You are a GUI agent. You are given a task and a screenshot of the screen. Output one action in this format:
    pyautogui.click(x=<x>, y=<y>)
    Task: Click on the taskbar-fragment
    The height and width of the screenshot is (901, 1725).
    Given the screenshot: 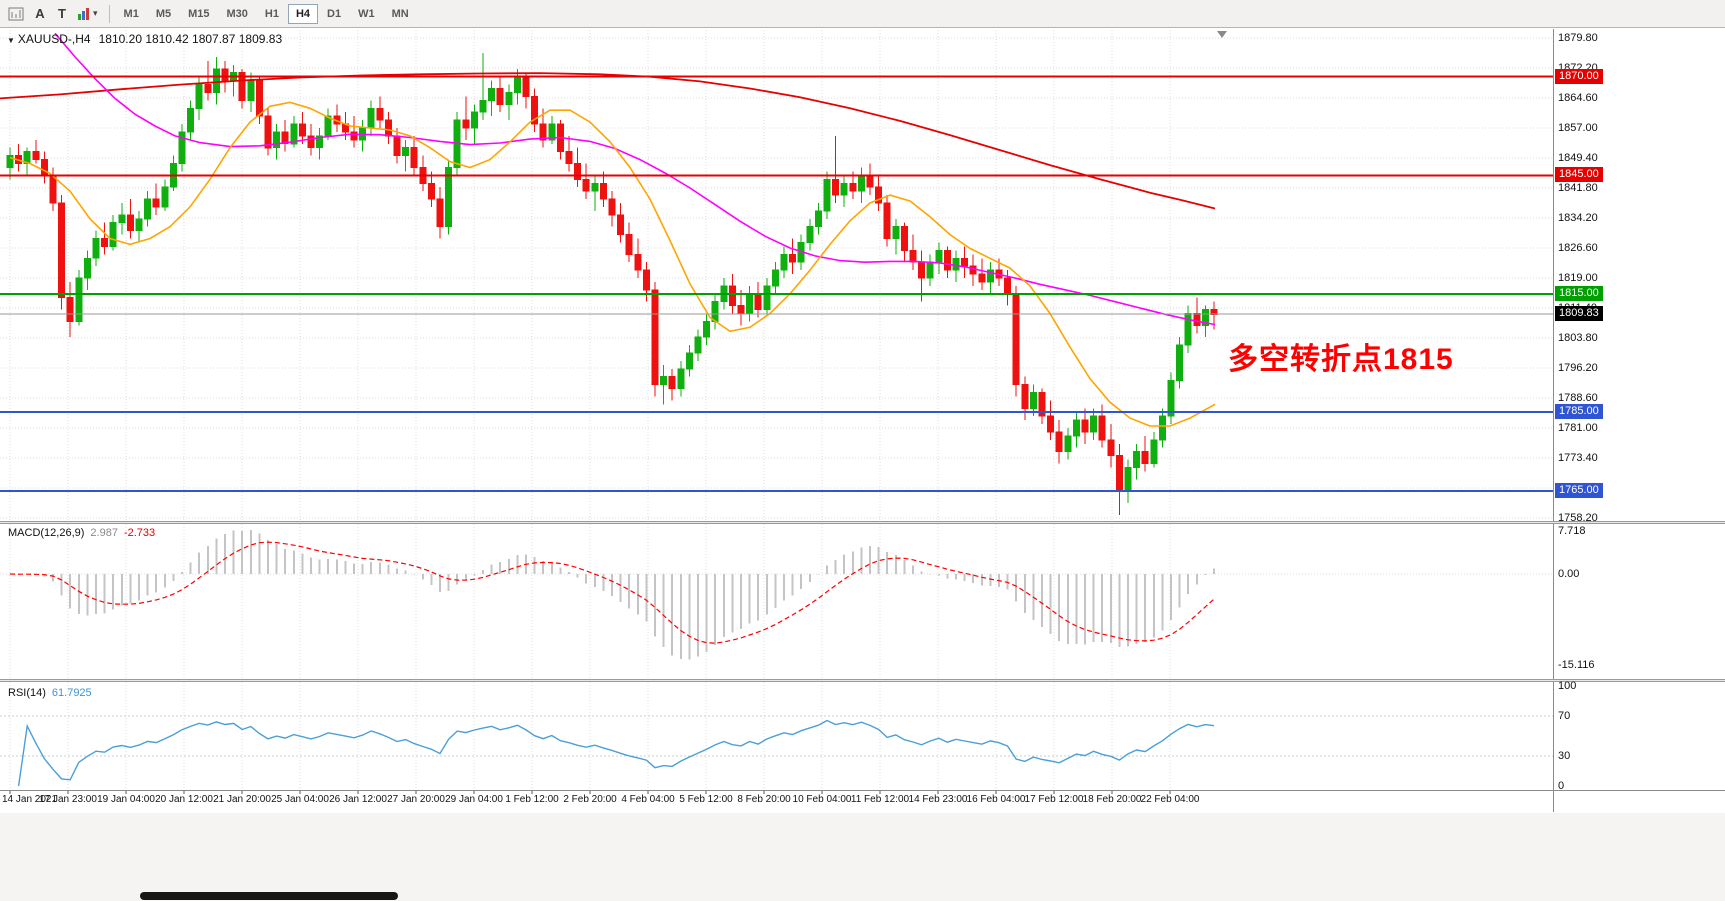 What is the action you would take?
    pyautogui.click(x=269, y=896)
    